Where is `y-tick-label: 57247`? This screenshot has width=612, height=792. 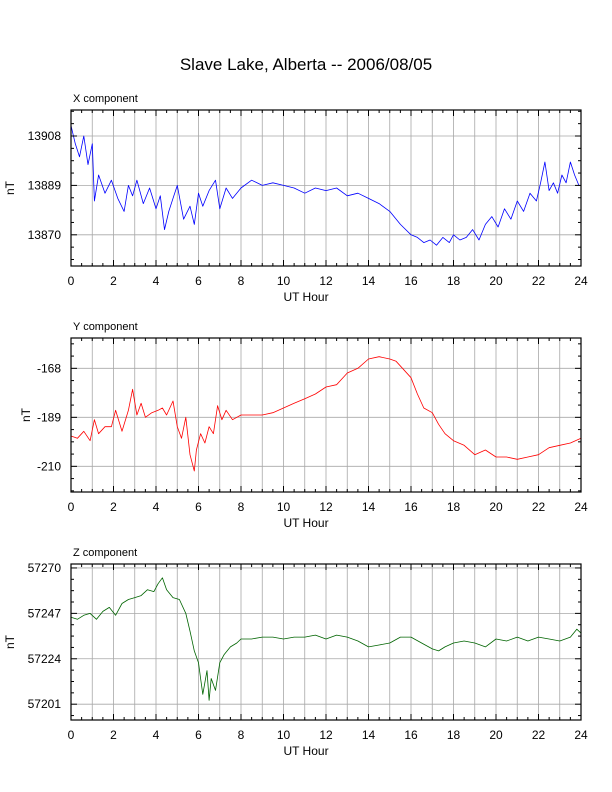
y-tick-label: 57247 is located at coordinates (45, 613).